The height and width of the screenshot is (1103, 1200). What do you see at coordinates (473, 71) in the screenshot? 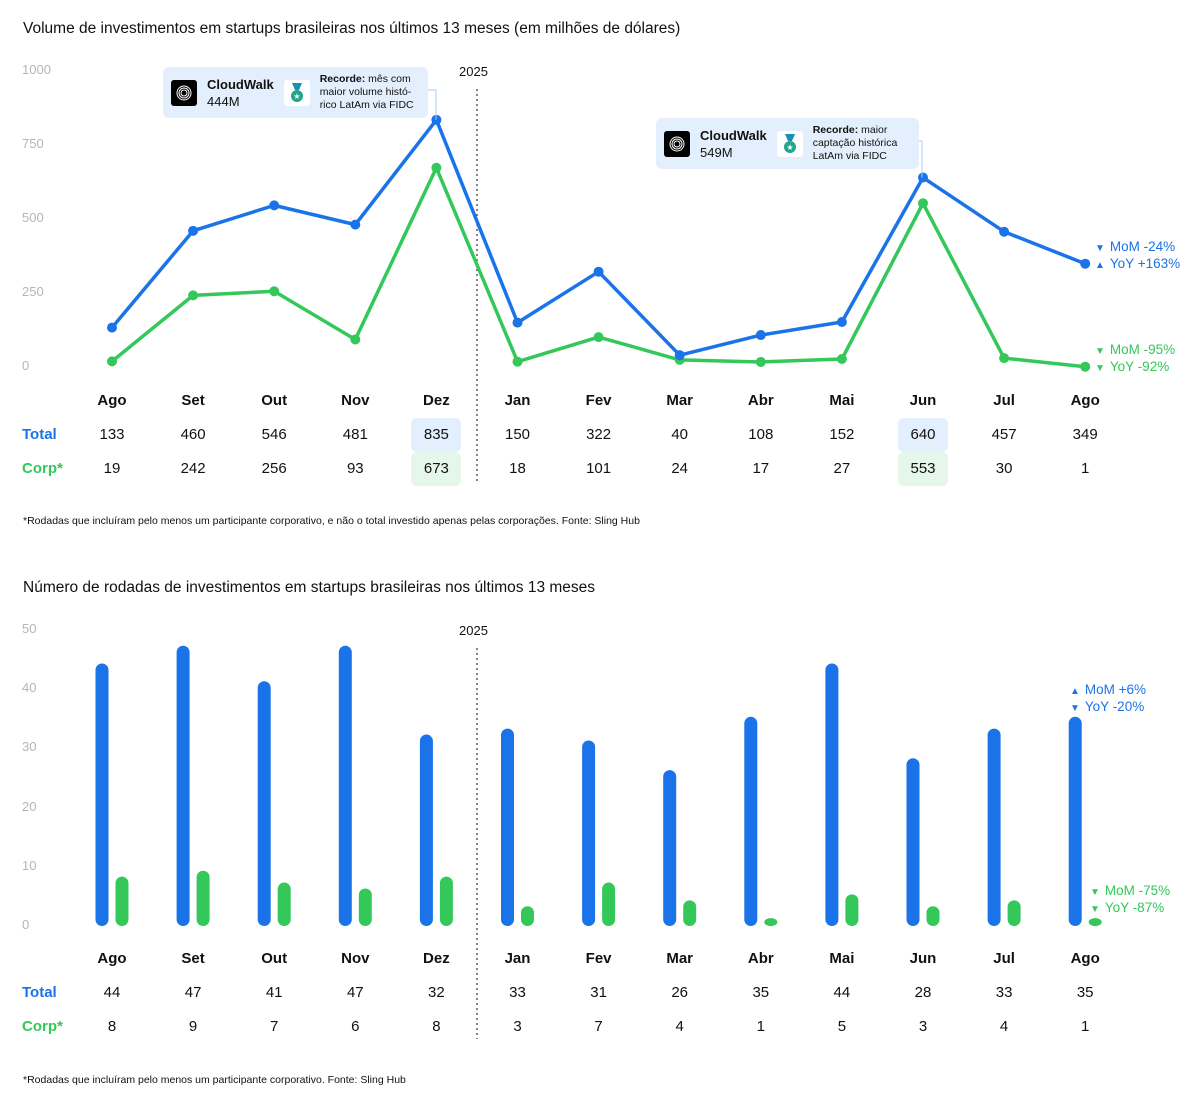
I see `year-marker: 2025` at bounding box center [473, 71].